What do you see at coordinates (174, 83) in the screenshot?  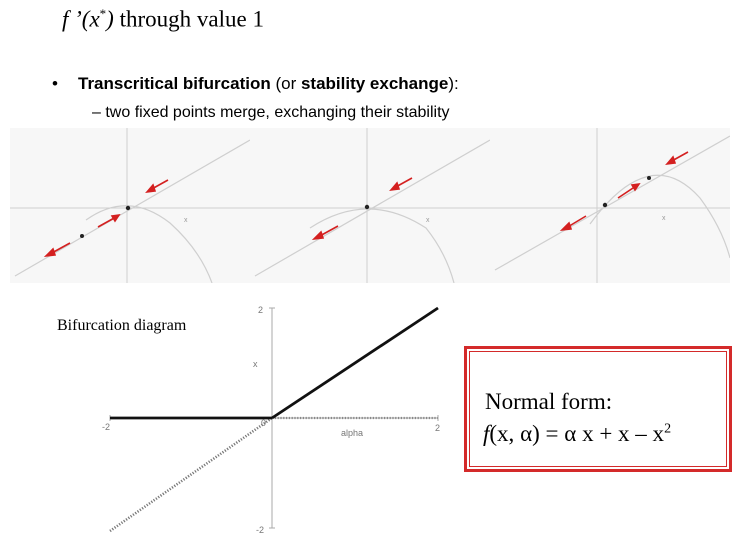 I see `bullet-term: Transcritical bifurcation` at bounding box center [174, 83].